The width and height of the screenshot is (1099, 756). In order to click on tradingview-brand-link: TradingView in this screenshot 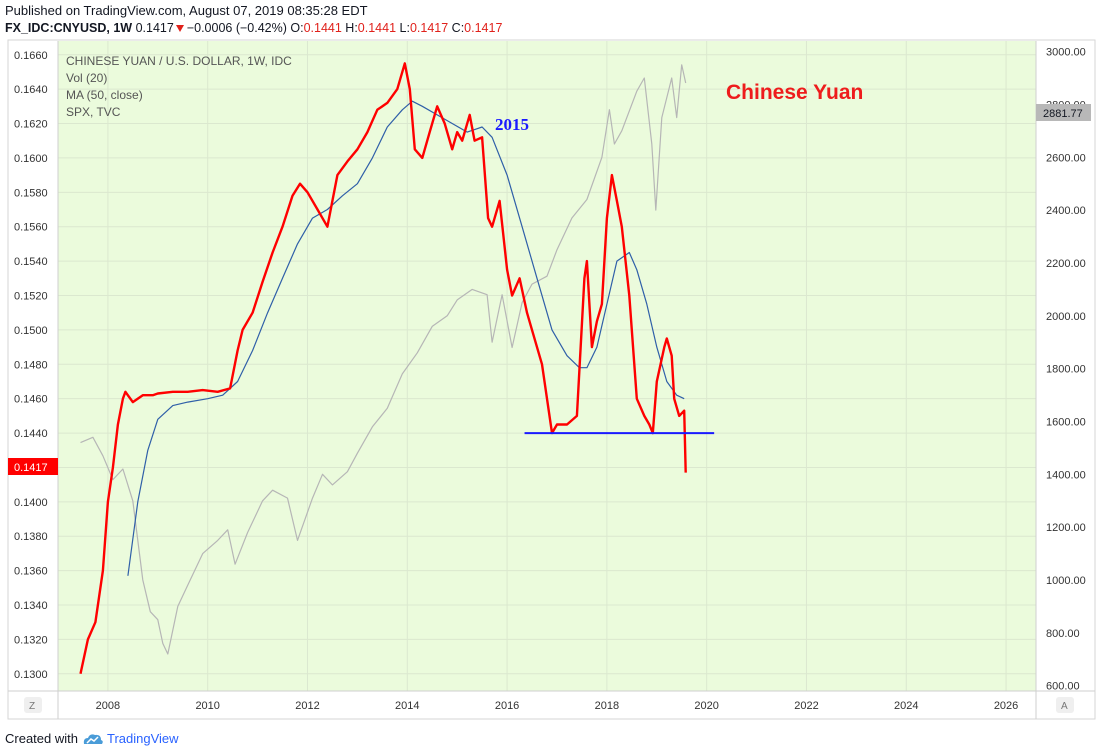, I will do `click(142, 738)`.